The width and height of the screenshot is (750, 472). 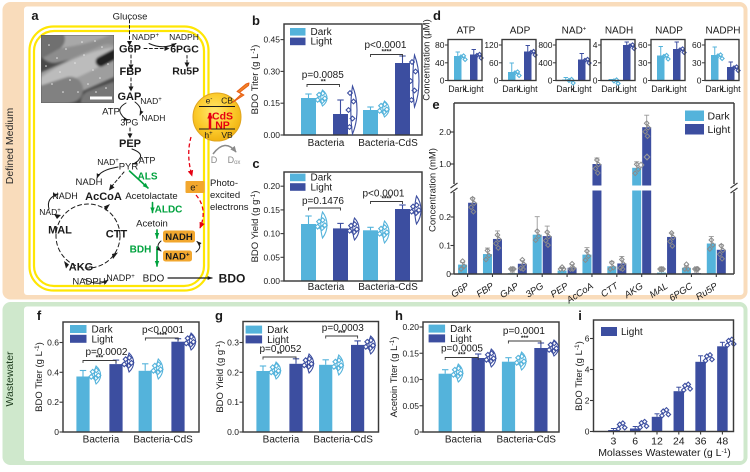 I want to click on svg-text: VB, so click(x=227, y=135).